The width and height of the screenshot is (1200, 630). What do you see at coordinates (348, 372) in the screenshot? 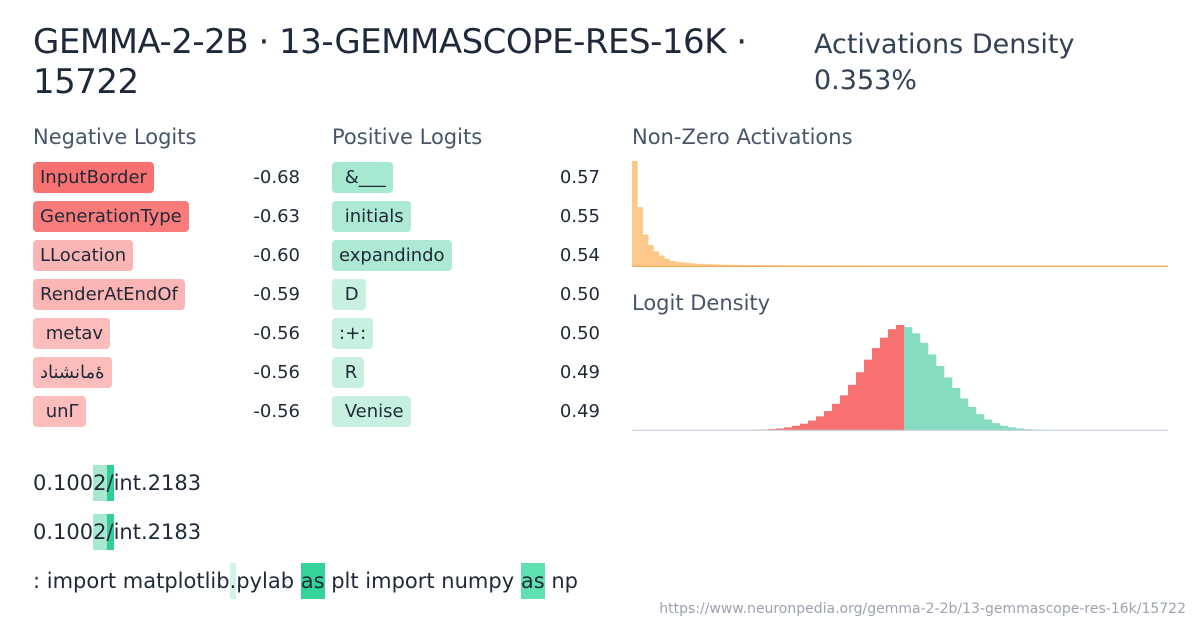
I see `positive-logit-token: R` at bounding box center [348, 372].